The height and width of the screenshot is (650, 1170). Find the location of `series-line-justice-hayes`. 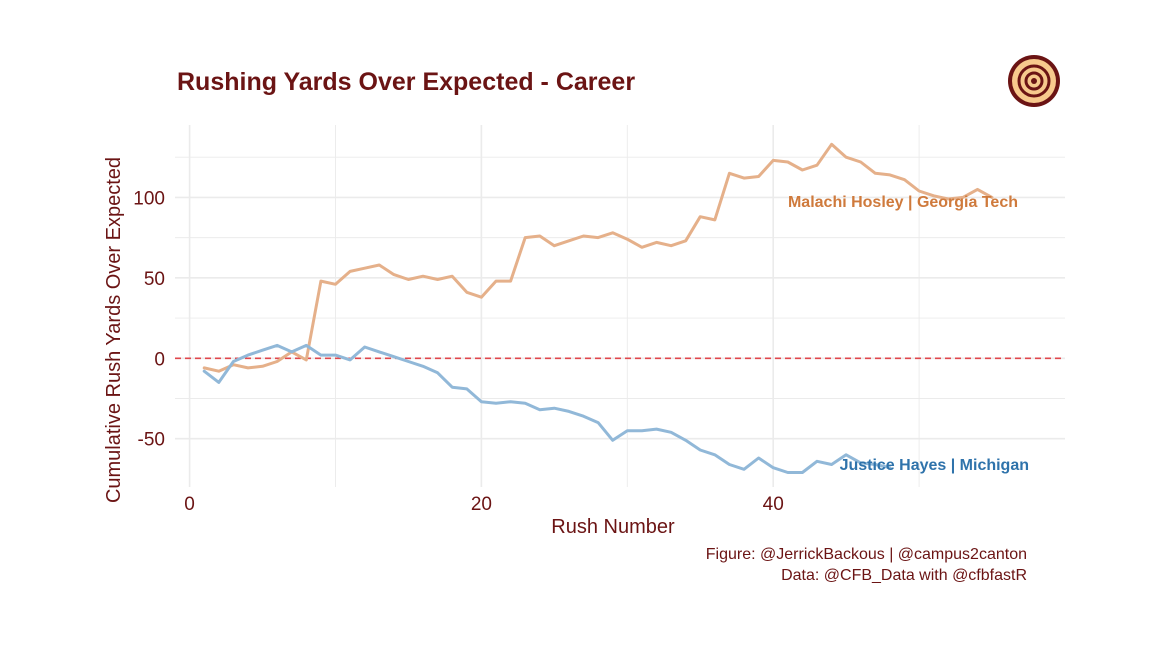

series-line-justice-hayes is located at coordinates (547, 408).